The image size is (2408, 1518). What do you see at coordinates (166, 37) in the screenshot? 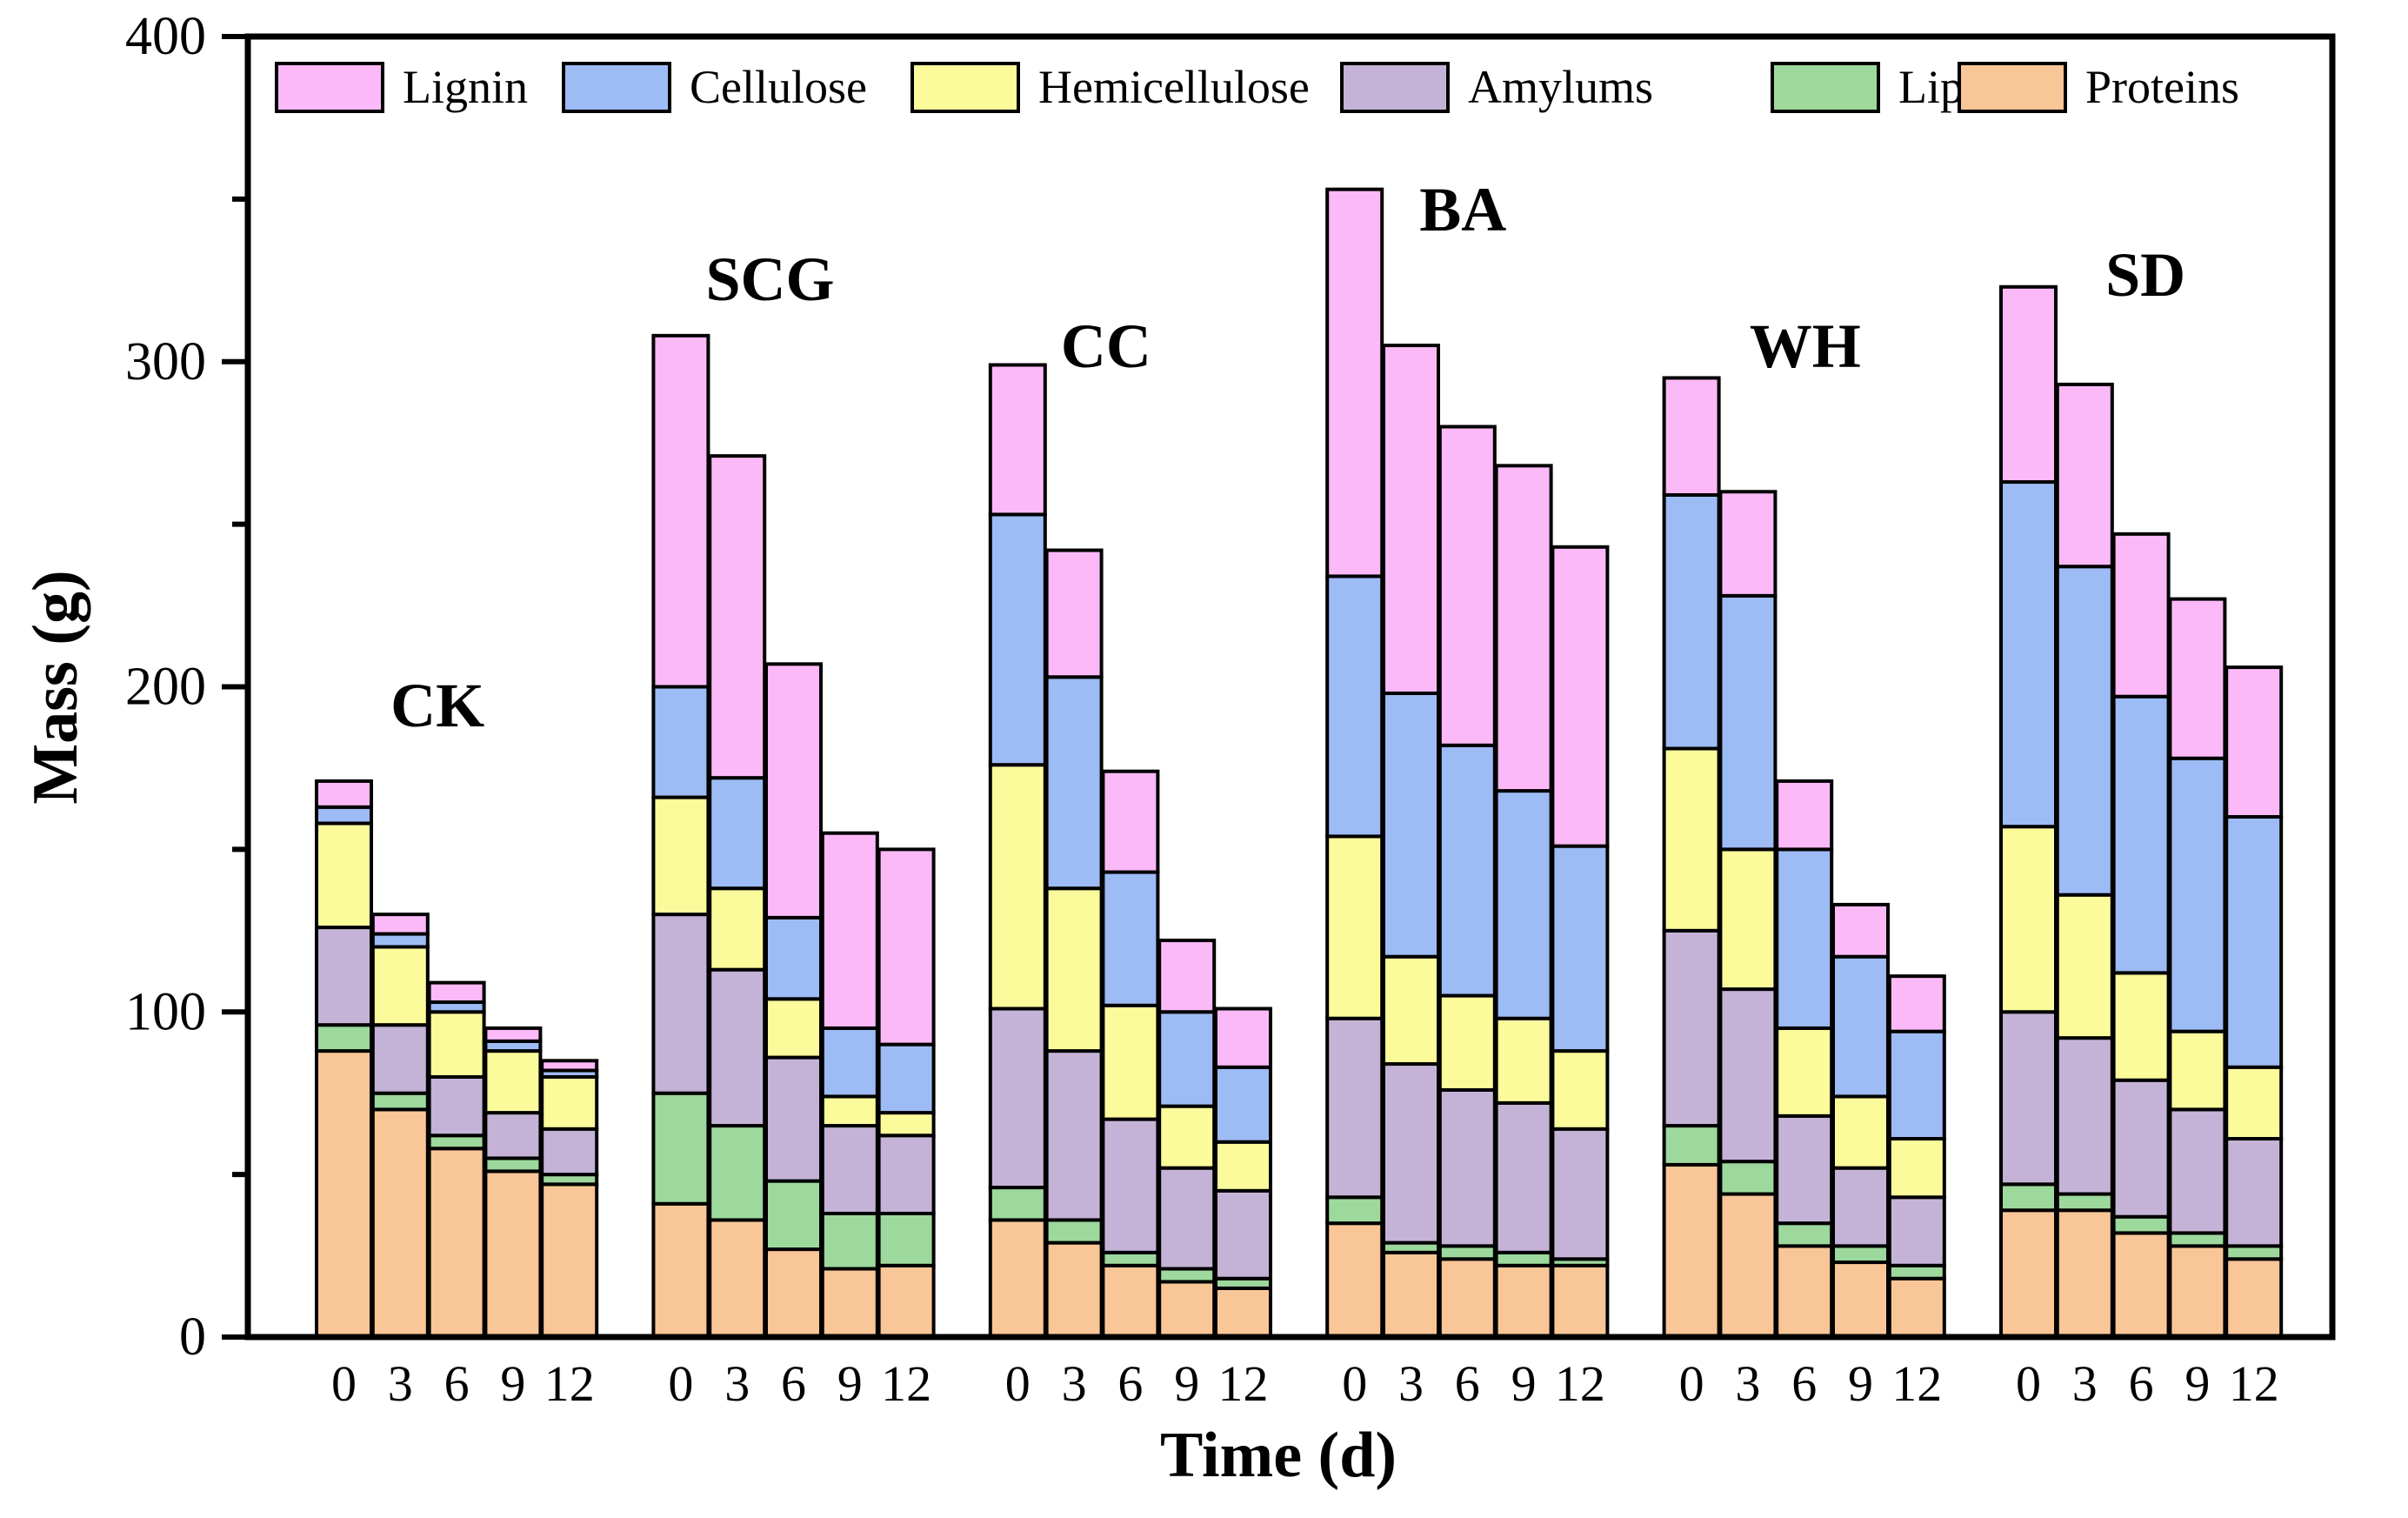
I see `y-tick-label: 400` at bounding box center [166, 37].